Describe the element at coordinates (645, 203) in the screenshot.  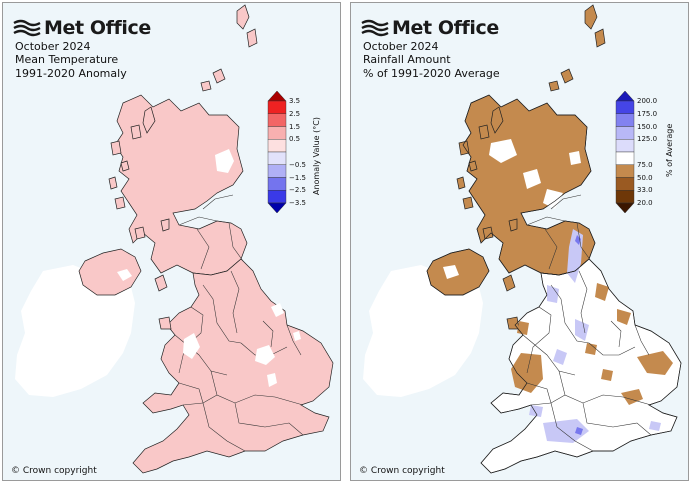
I see `legend-tick-label: 20.0` at that location.